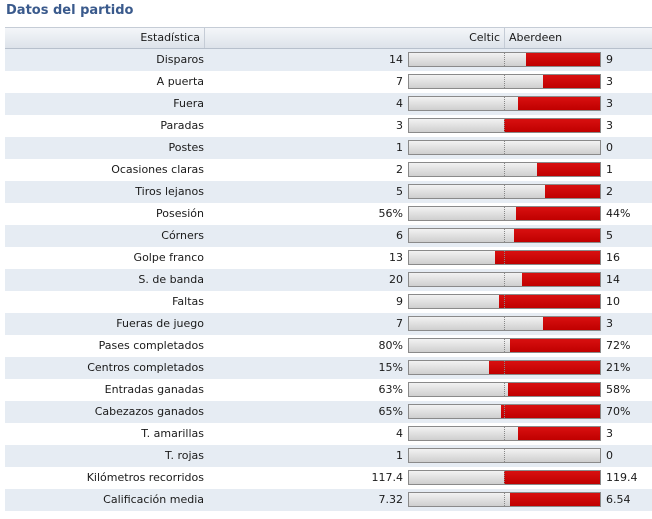  What do you see at coordinates (154, 389) in the screenshot?
I see `stat-label: Entradas ganadas` at bounding box center [154, 389].